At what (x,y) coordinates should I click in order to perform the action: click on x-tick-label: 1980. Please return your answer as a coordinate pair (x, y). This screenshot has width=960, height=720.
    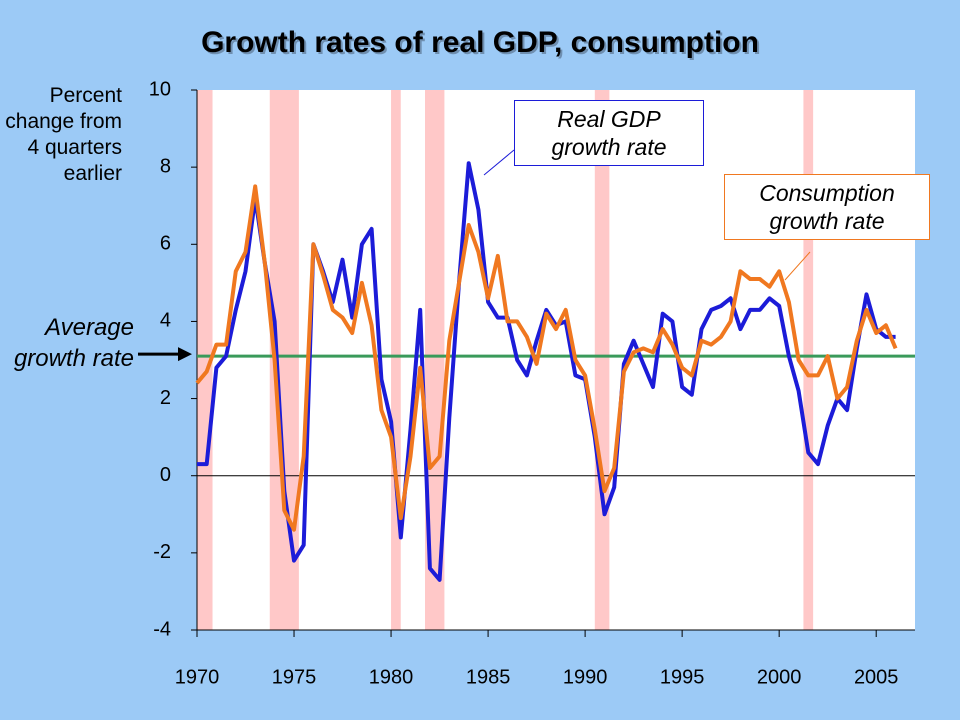
    Looking at the image, I should click on (391, 677).